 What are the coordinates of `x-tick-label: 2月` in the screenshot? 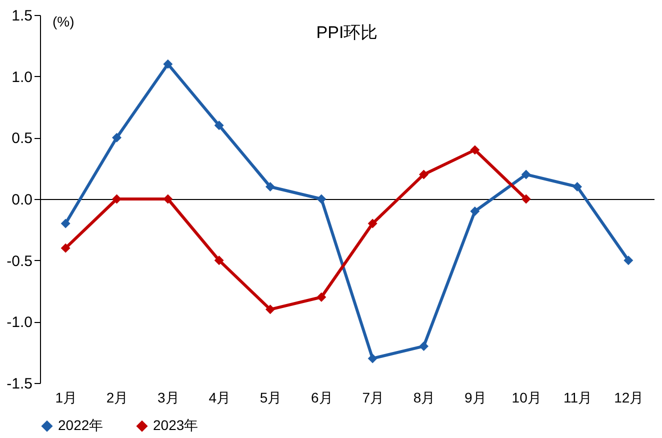 It's located at (117, 398).